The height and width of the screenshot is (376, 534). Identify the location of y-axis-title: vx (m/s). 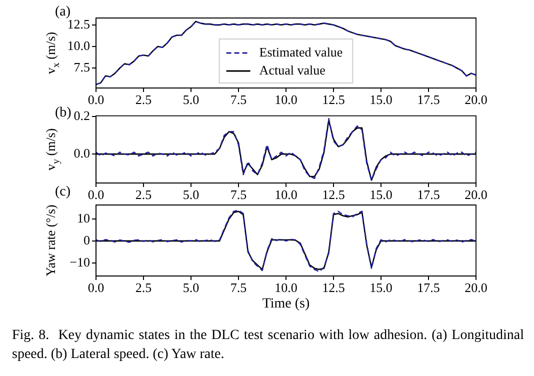
(52, 53).